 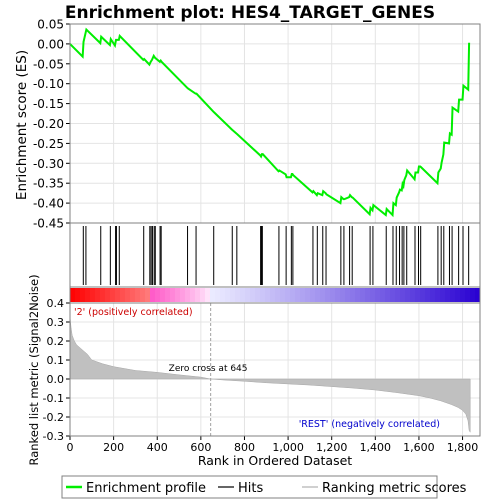 What do you see at coordinates (250, 13) in the screenshot?
I see `chart-title: Enrichment plot: HES4_TARGET_GENES` at bounding box center [250, 13].